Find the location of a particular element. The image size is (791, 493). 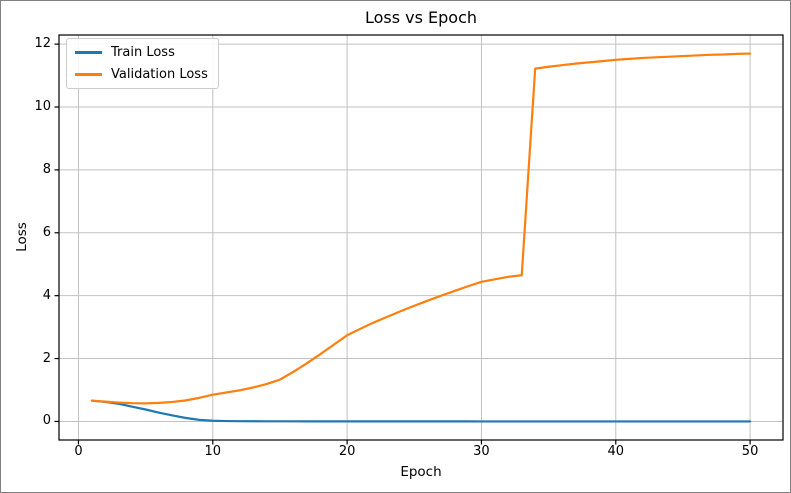

legend: Train Loss Validation Loss is located at coordinates (142, 63).